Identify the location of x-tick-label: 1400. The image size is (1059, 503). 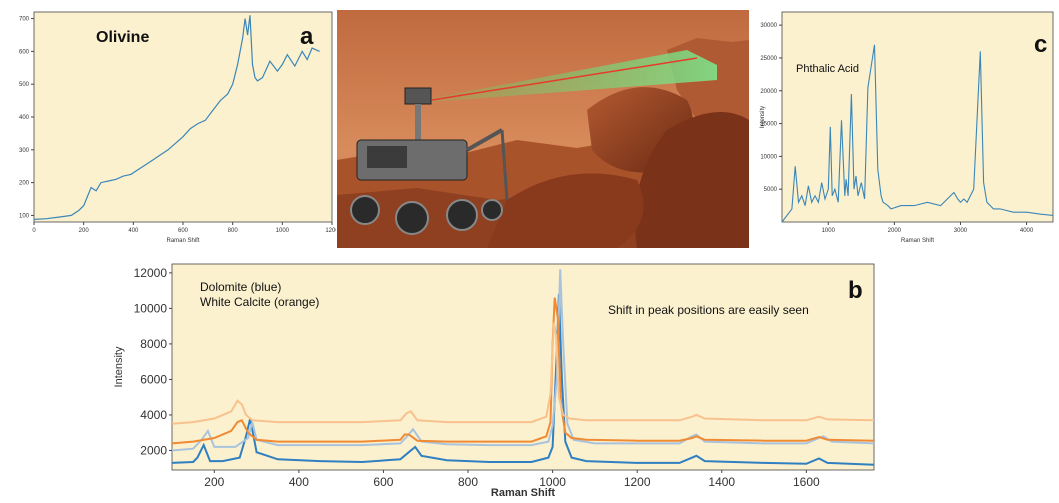
(721, 482).